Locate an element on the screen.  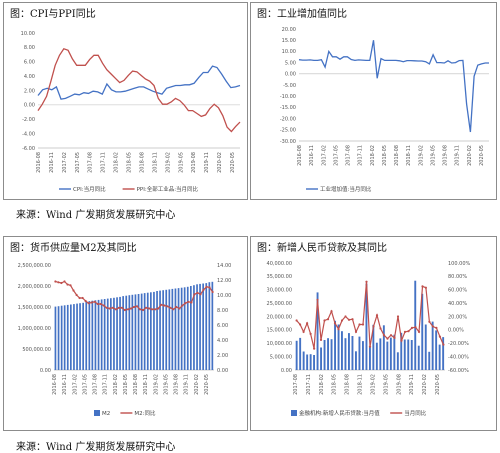
x-tick-label: 2016-11 is located at coordinates (312, 155).